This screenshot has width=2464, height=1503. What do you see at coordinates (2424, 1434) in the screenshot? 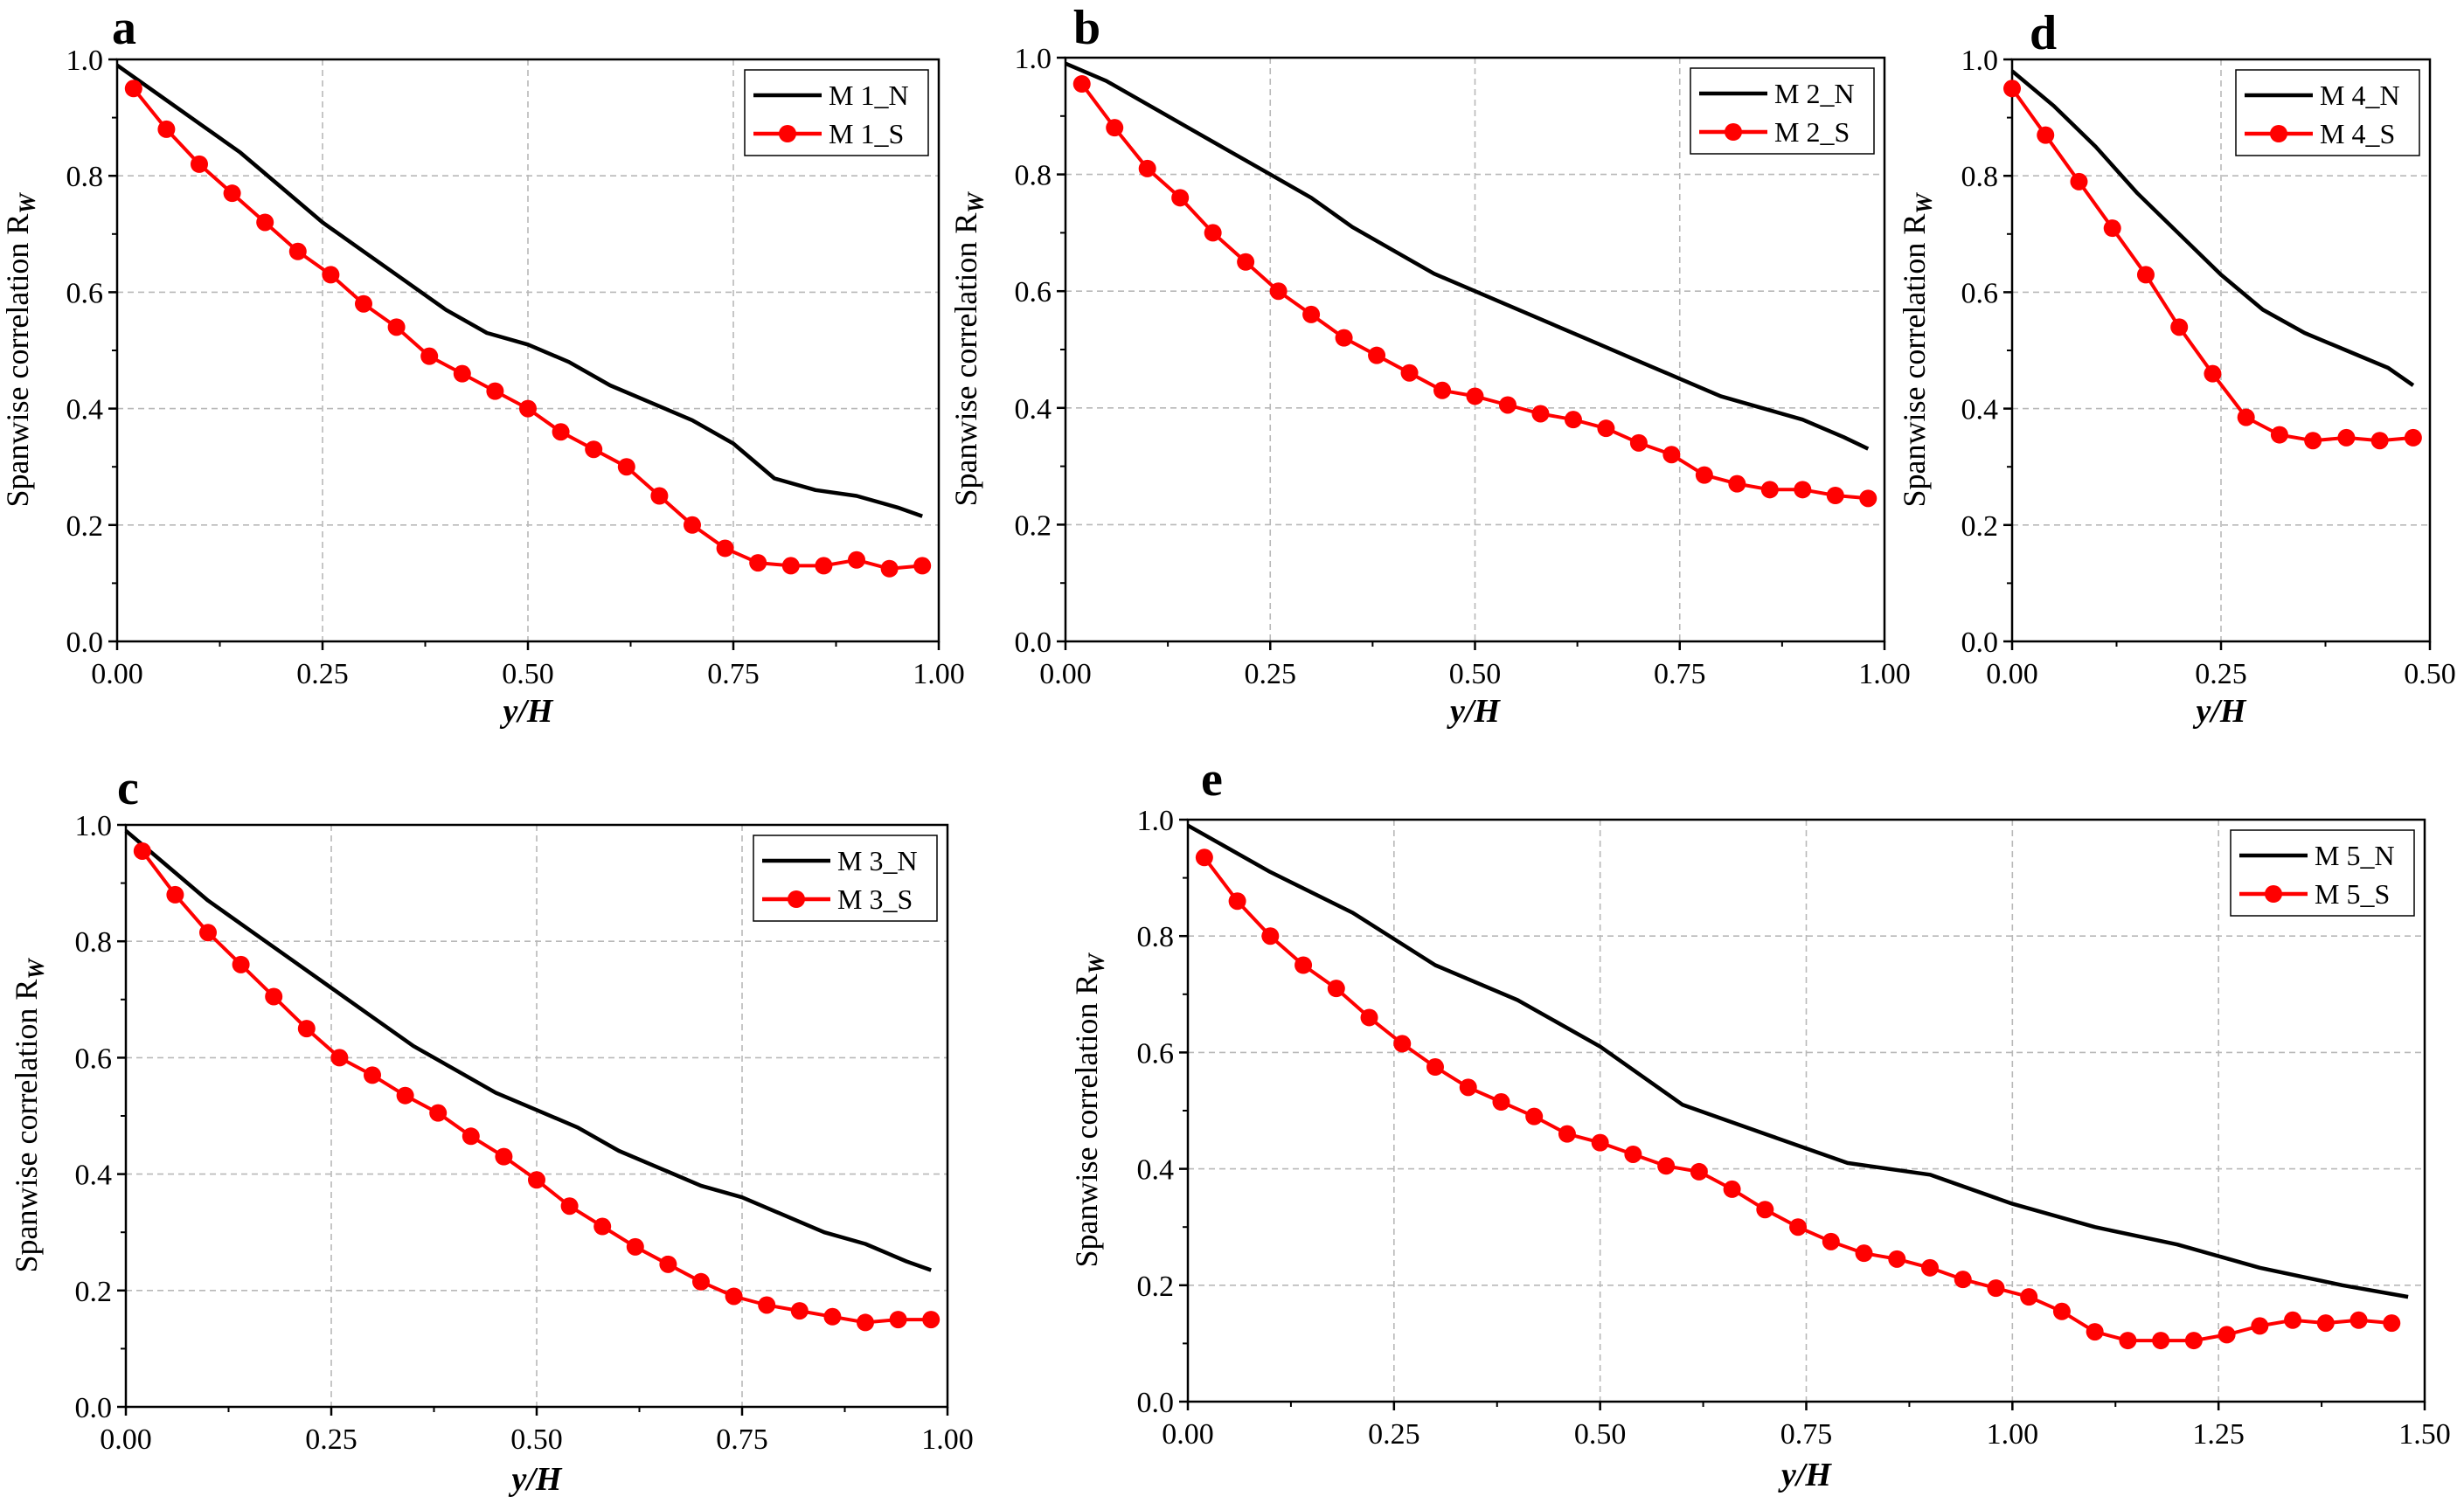
I see `x-tick-label: 1.50` at bounding box center [2424, 1434].